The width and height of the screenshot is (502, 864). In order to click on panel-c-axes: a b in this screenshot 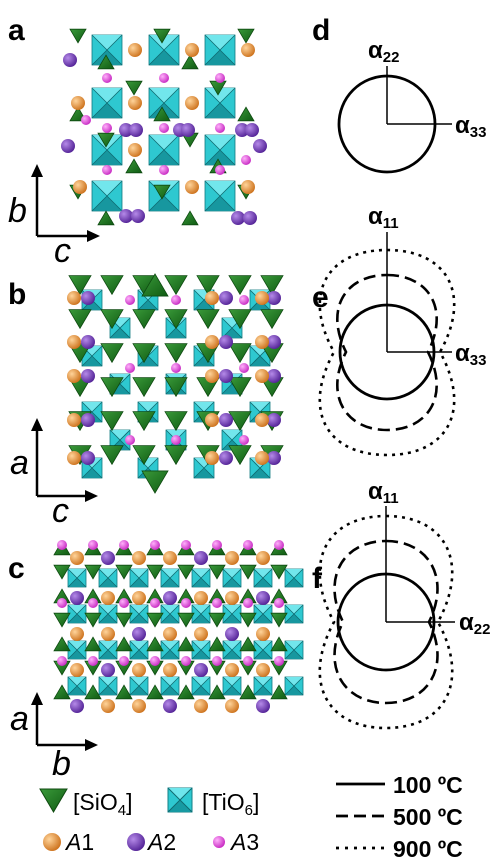, I will do `click(54, 737)`.